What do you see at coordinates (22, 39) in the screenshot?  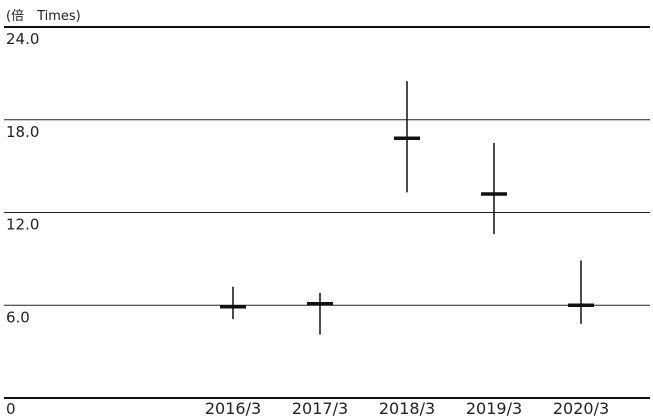 I see `y-tick-label: 24.0` at bounding box center [22, 39].